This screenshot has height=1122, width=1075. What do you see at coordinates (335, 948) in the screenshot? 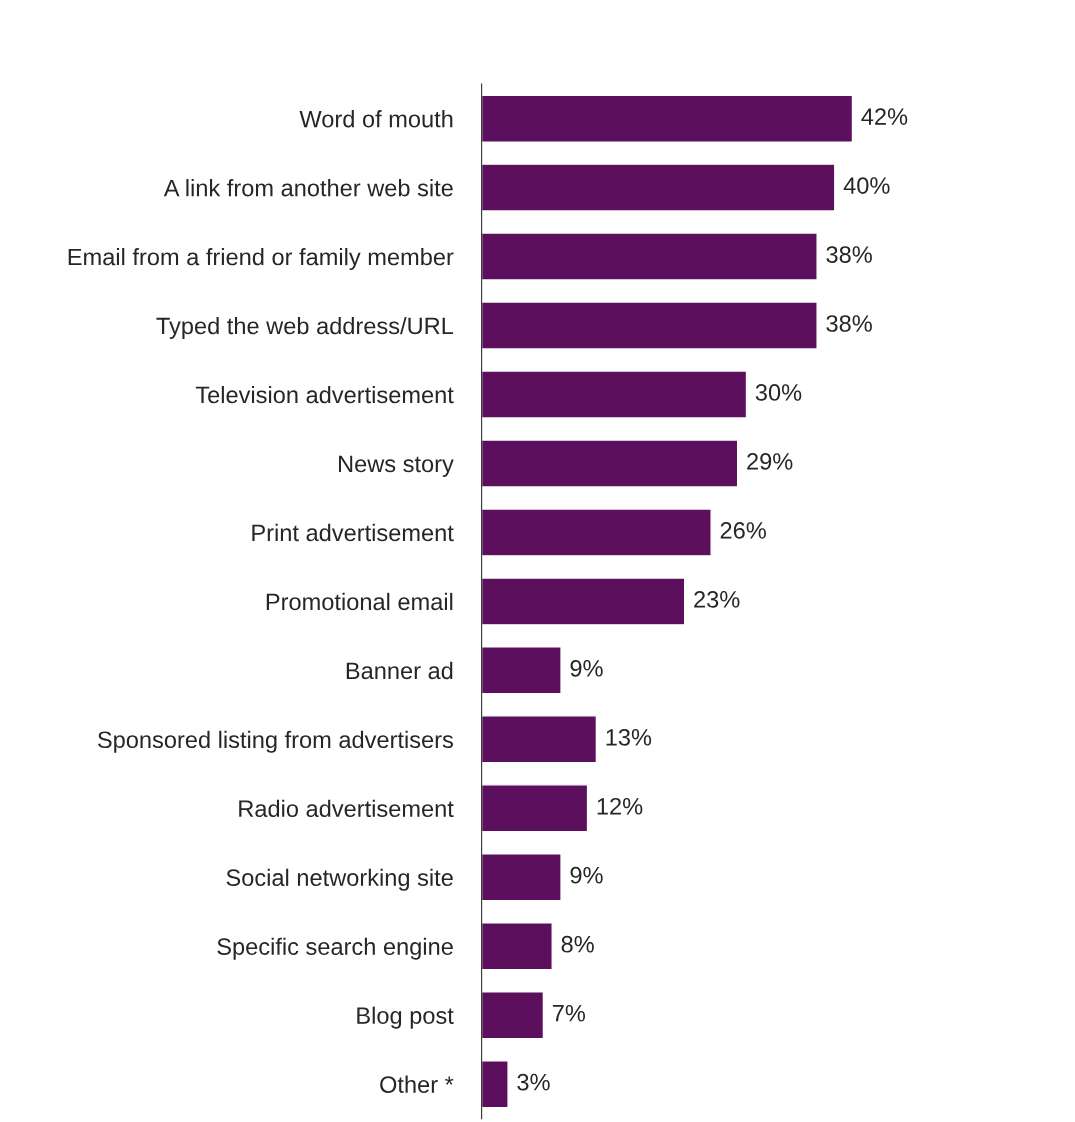
I see `y-tick-label: Specific search engine` at bounding box center [335, 948].